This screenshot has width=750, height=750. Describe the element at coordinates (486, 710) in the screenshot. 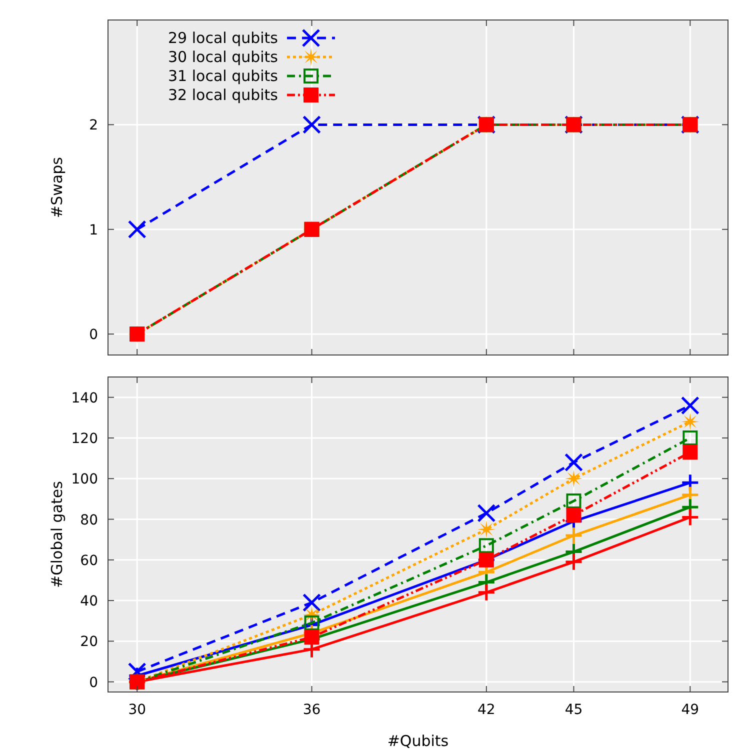

I see `x-tick-label: 42` at that location.